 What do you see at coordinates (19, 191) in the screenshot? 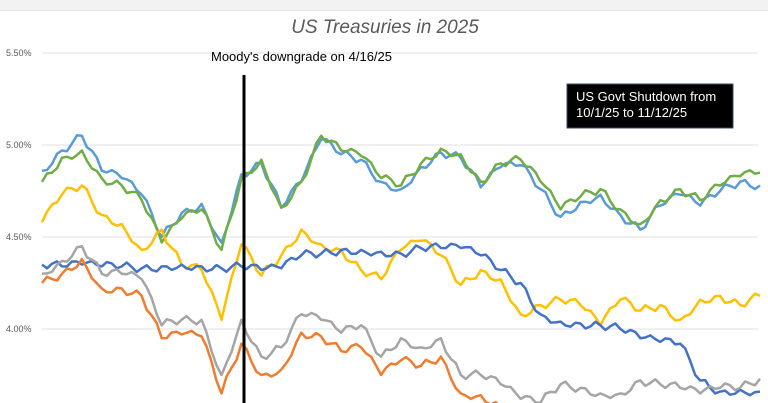
I see `y-axis-ticks: 5.50% 5.00% 4.50% 4.00%` at bounding box center [19, 191].